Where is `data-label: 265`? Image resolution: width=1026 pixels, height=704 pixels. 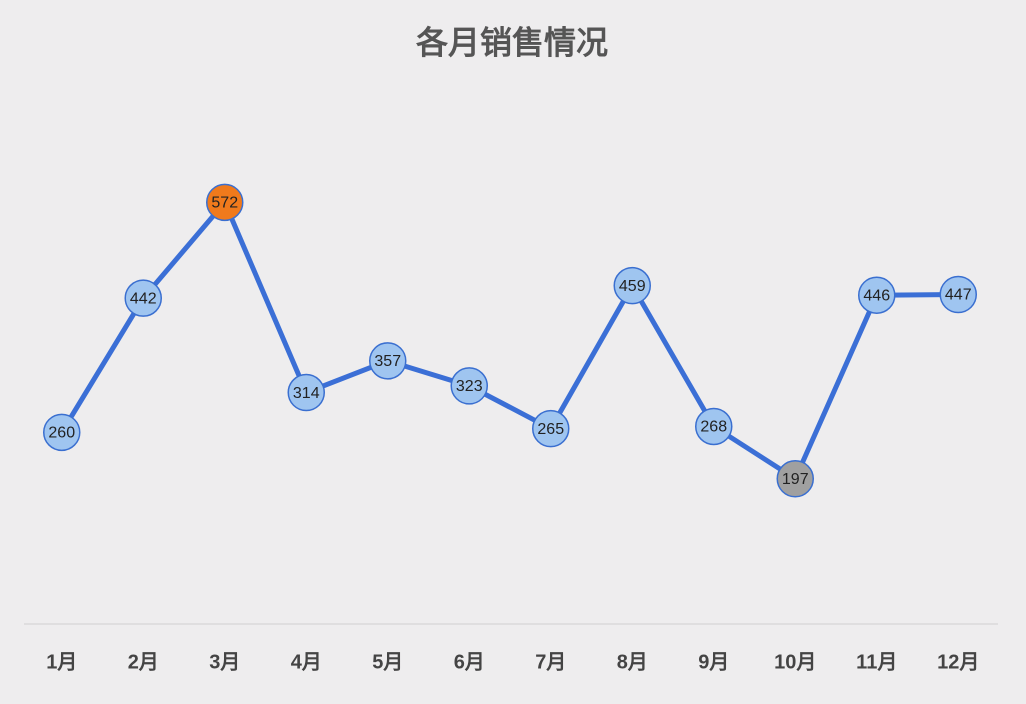
data-label: 265 is located at coordinates (550, 429).